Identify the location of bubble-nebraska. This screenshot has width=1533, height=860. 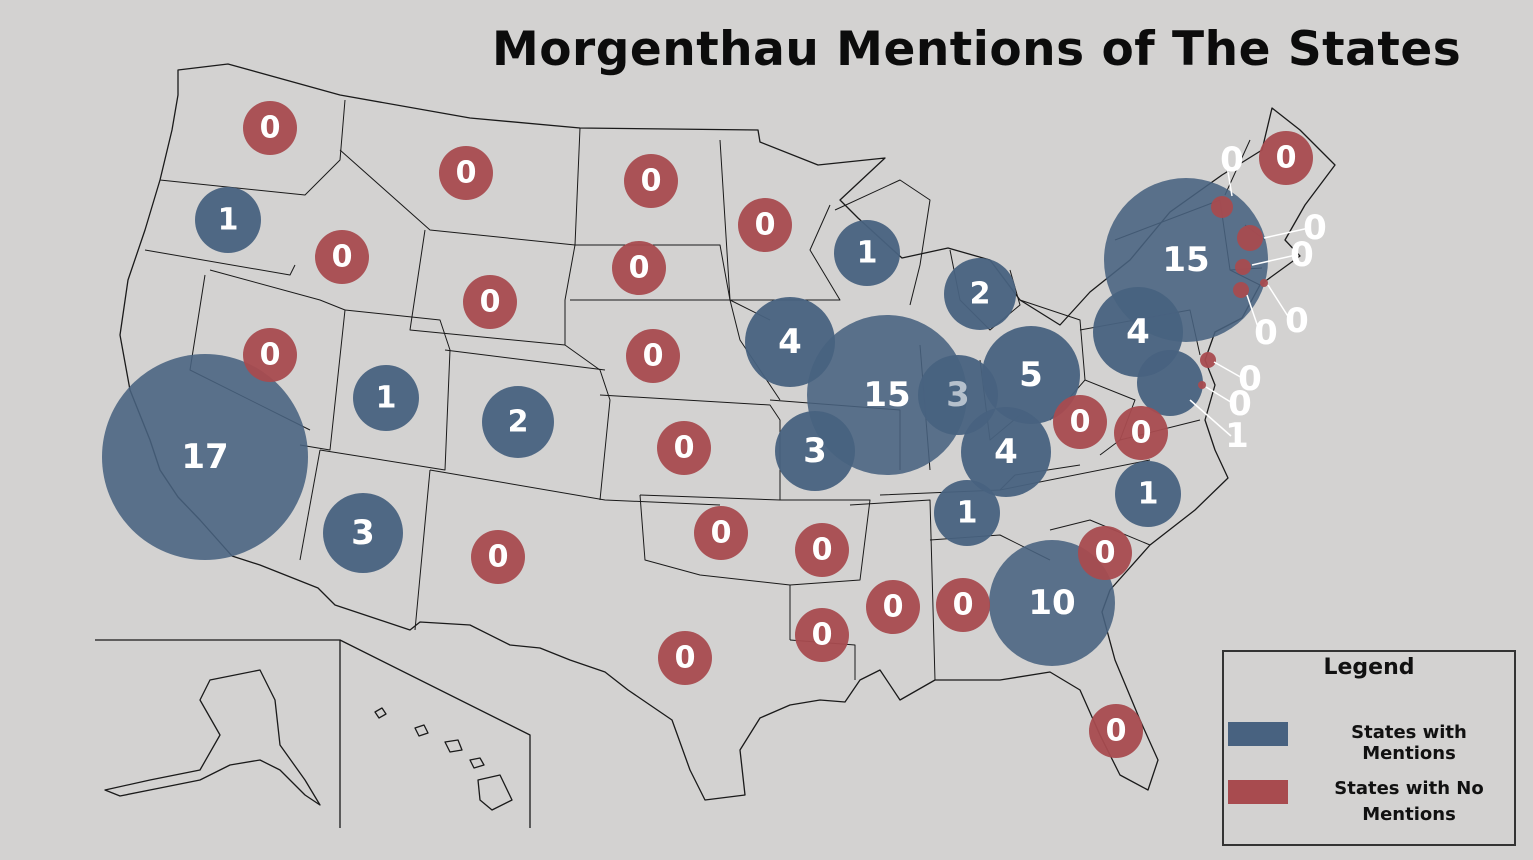
(653, 356).